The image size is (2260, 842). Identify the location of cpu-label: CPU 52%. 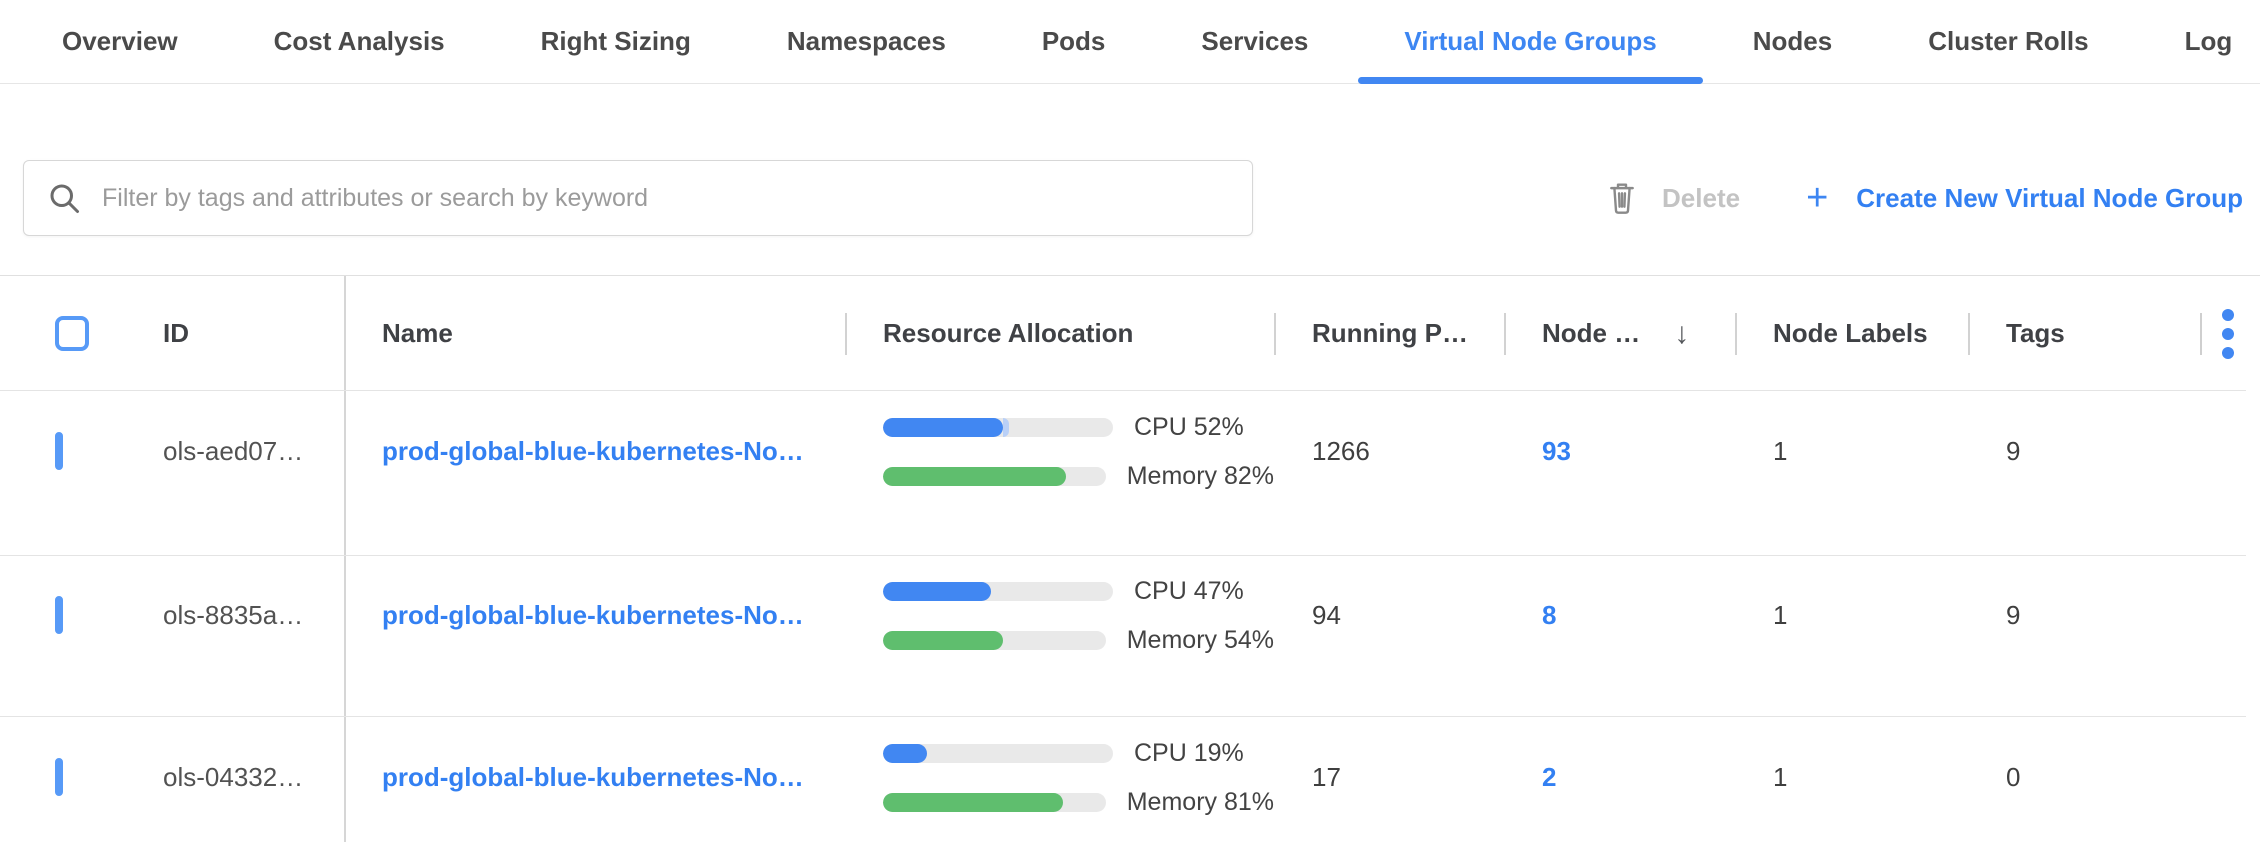
(1189, 426).